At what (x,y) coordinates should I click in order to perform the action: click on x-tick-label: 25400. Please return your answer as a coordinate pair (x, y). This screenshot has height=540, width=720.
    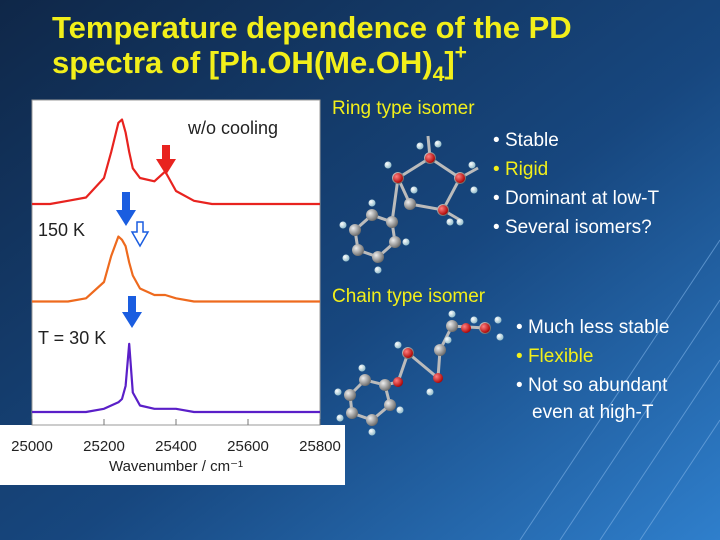
    Looking at the image, I should click on (176, 446).